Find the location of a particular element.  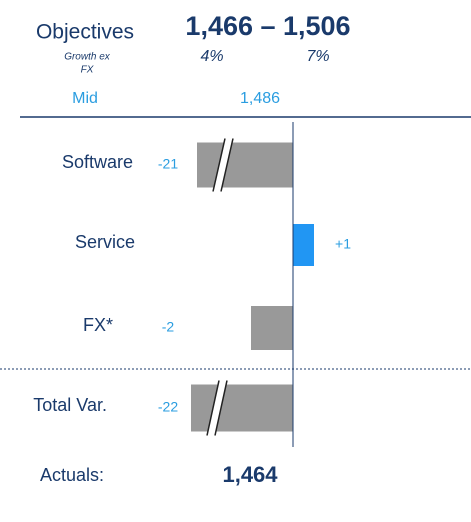

value-label: -2 is located at coordinates (168, 327).